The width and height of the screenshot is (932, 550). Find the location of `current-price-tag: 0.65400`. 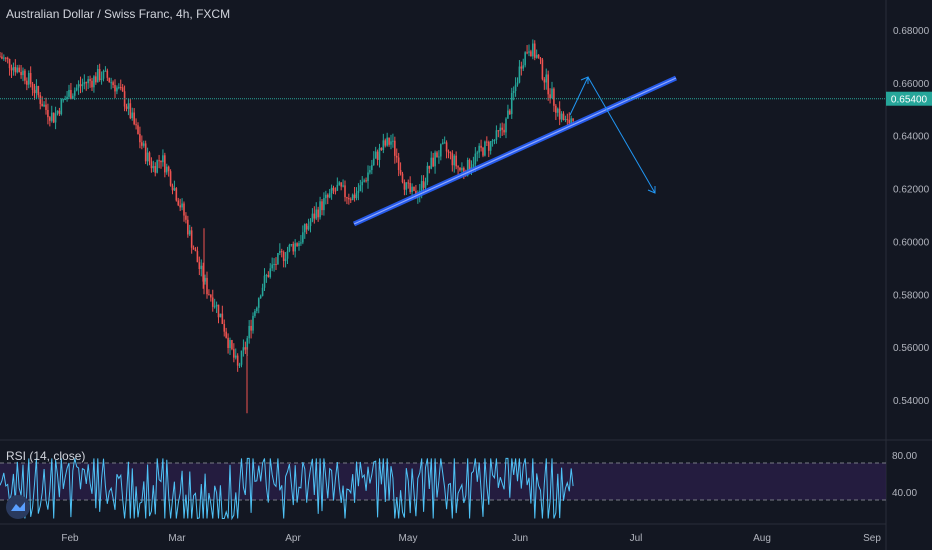

current-price-tag: 0.65400 is located at coordinates (909, 98).